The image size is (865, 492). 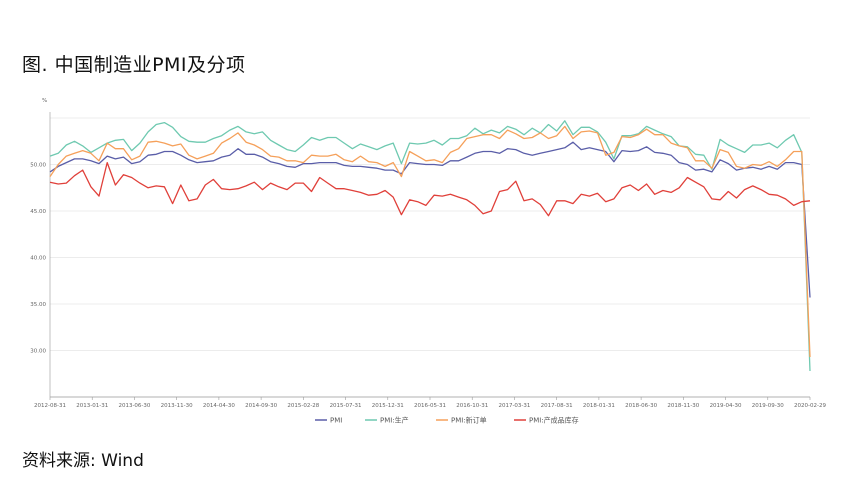 I want to click on x-tick-label: 2013-06-30, so click(x=134, y=406).